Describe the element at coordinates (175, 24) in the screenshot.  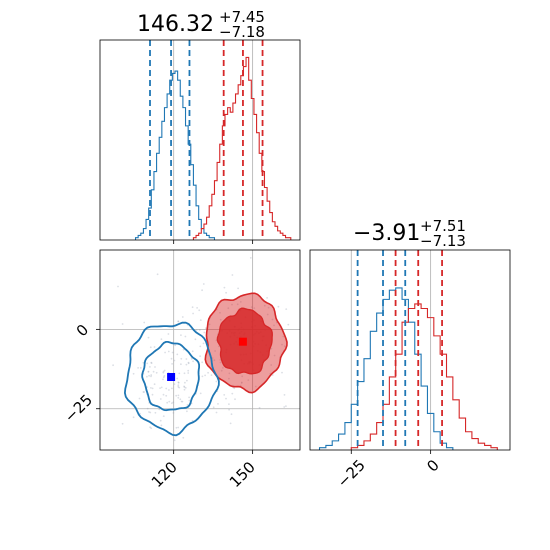
I see `title-param1-median: 146.32` at that location.